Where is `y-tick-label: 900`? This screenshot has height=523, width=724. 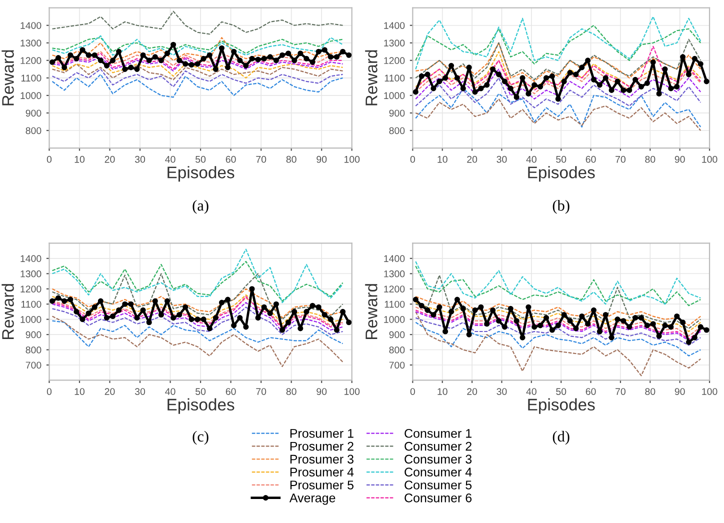 y-tick-label: 900 is located at coordinates (34, 334).